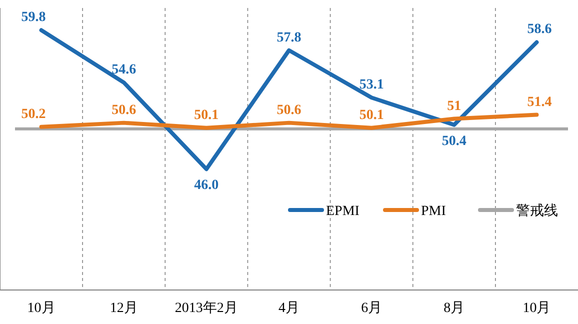  What do you see at coordinates (539, 102) in the screenshot?
I see `data-label: 51.4` at bounding box center [539, 102].